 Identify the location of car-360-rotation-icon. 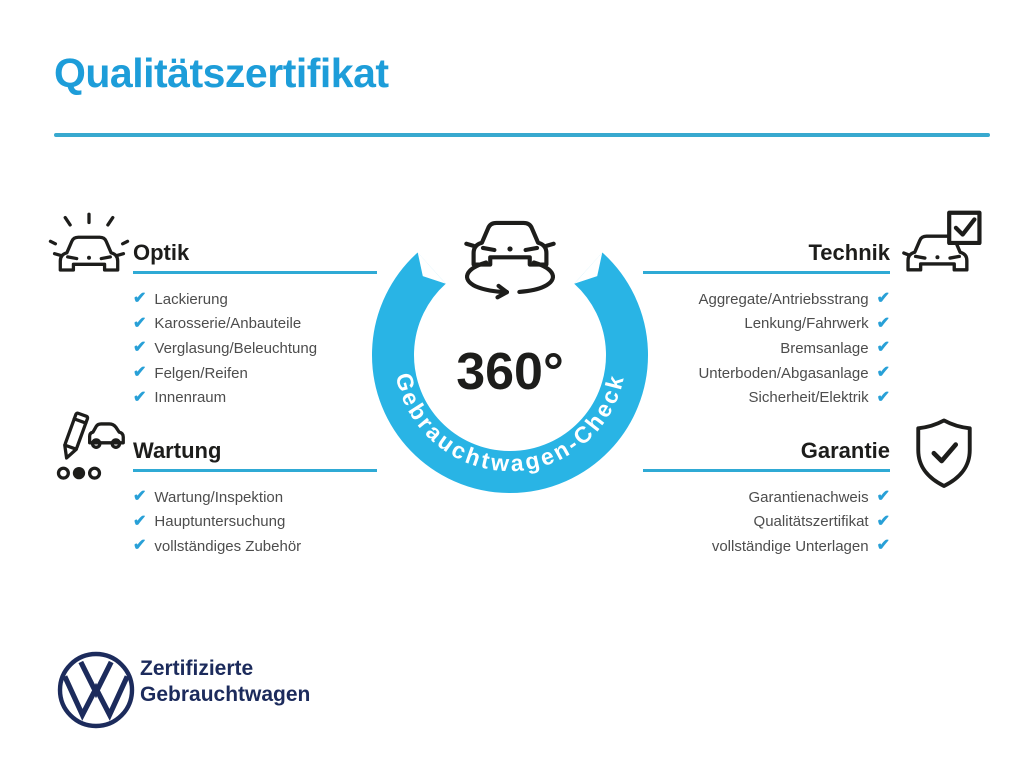
(510, 260).